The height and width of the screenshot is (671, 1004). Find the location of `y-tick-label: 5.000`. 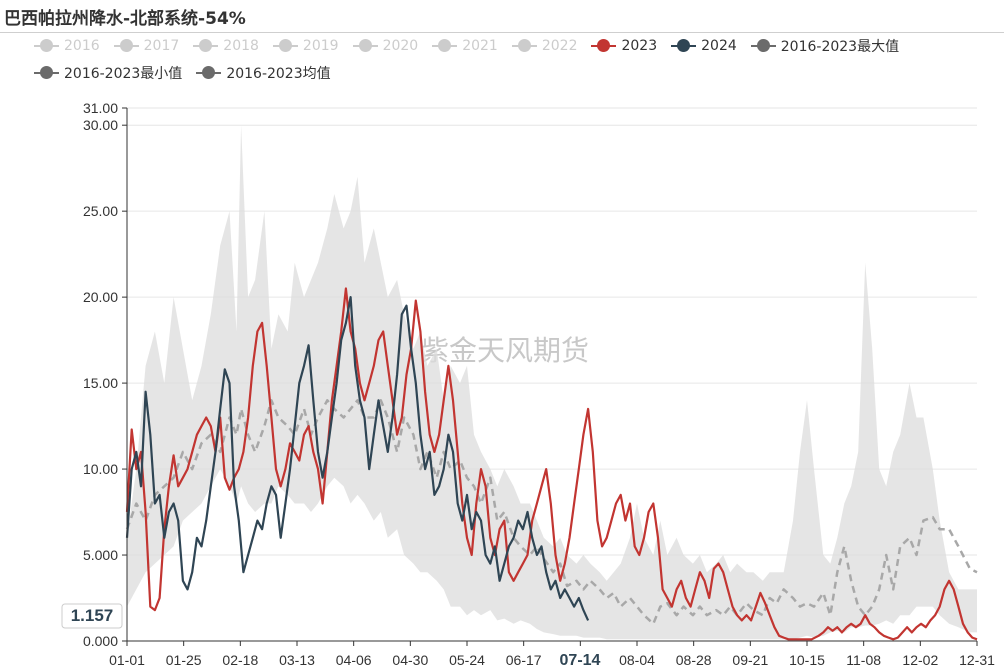

y-tick-label: 5.000 is located at coordinates (100, 555).